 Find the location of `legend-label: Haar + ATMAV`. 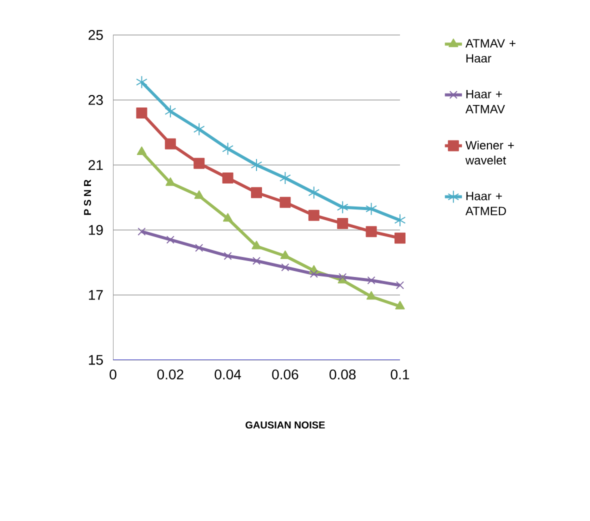

legend-label: Haar + ATMAV is located at coordinates (485, 102).